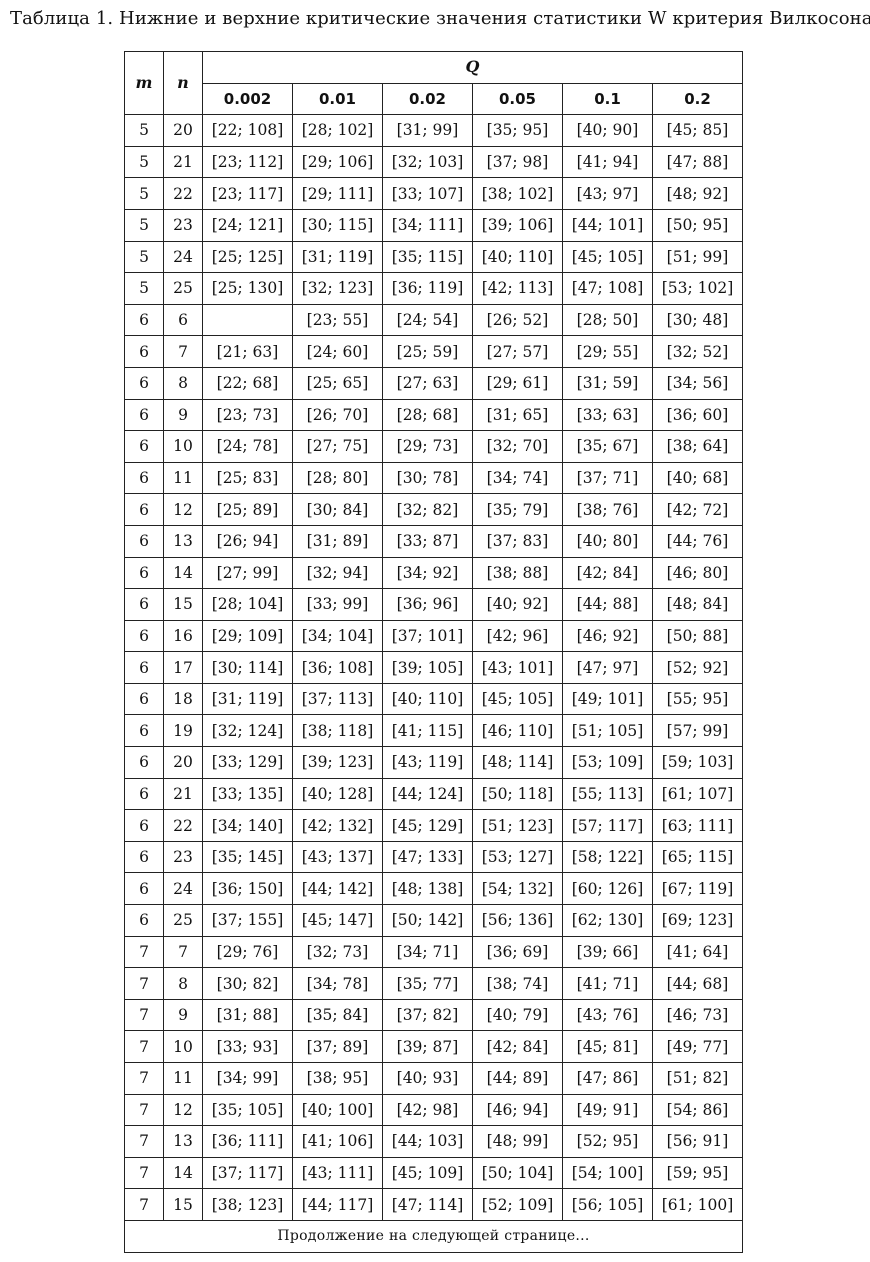  Describe the element at coordinates (607, 920) in the screenshot. I see `cell-interval: [62; 130]` at that location.